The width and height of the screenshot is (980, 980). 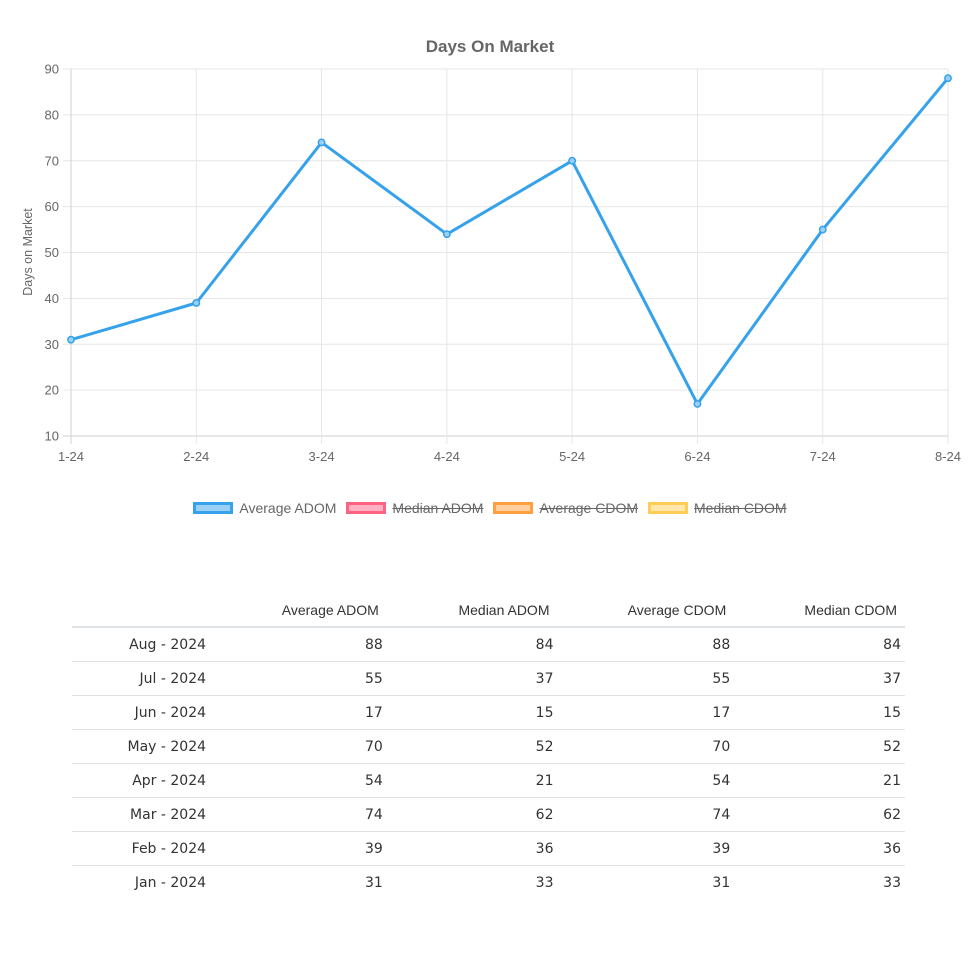 I want to click on x-tick-label: 1-24, so click(x=71, y=456).